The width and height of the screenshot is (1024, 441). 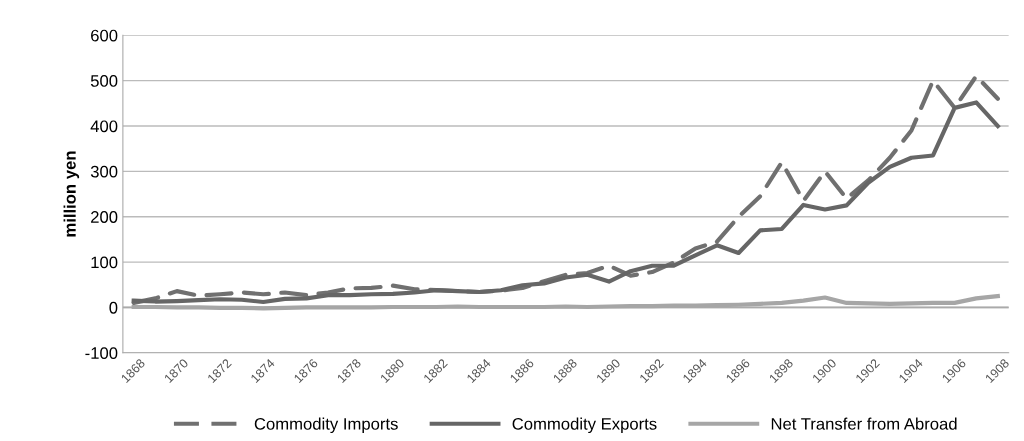 What do you see at coordinates (101, 353) in the screenshot?
I see `y-tick-label: -100` at bounding box center [101, 353].